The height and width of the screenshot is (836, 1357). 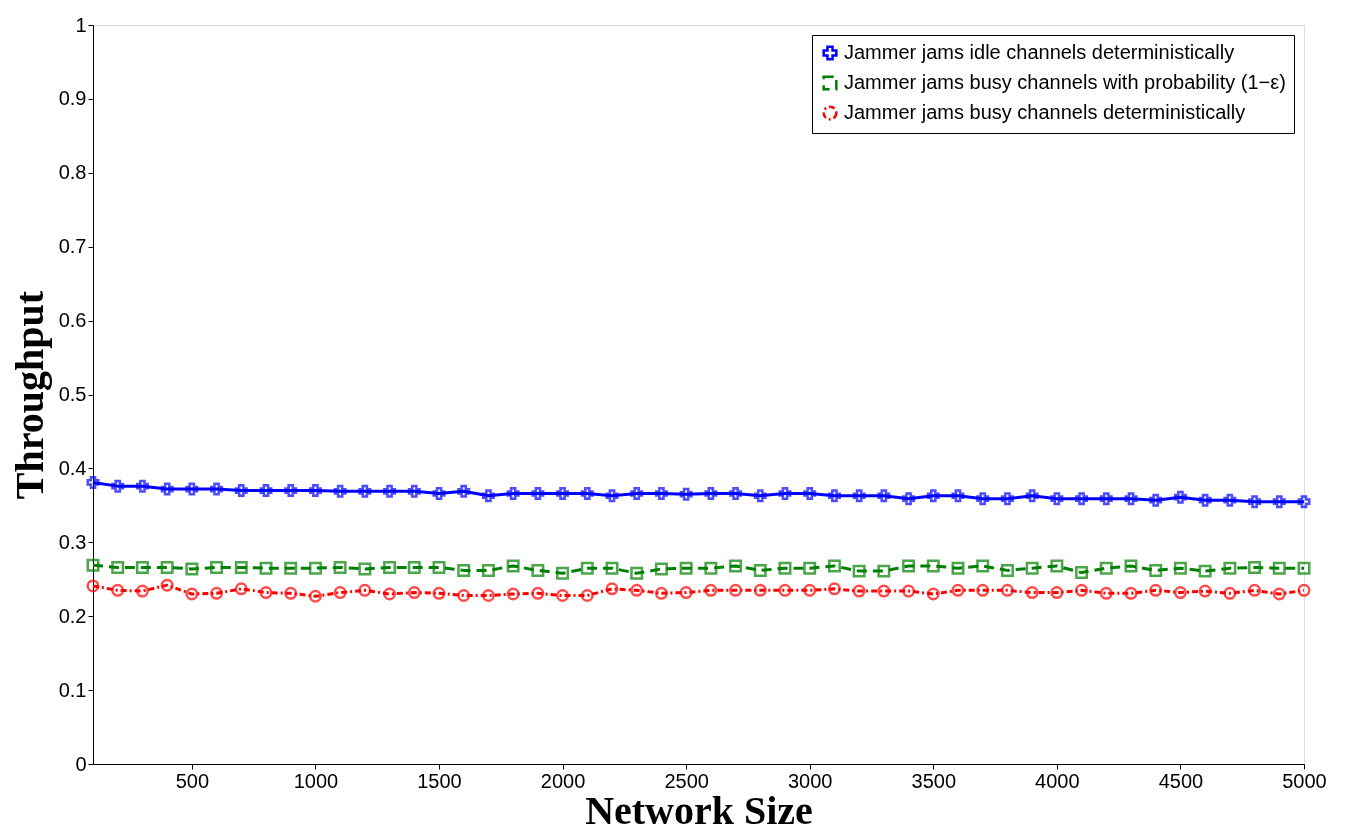 What do you see at coordinates (81, 24) in the screenshot?
I see `y-tick-label: 1` at bounding box center [81, 24].